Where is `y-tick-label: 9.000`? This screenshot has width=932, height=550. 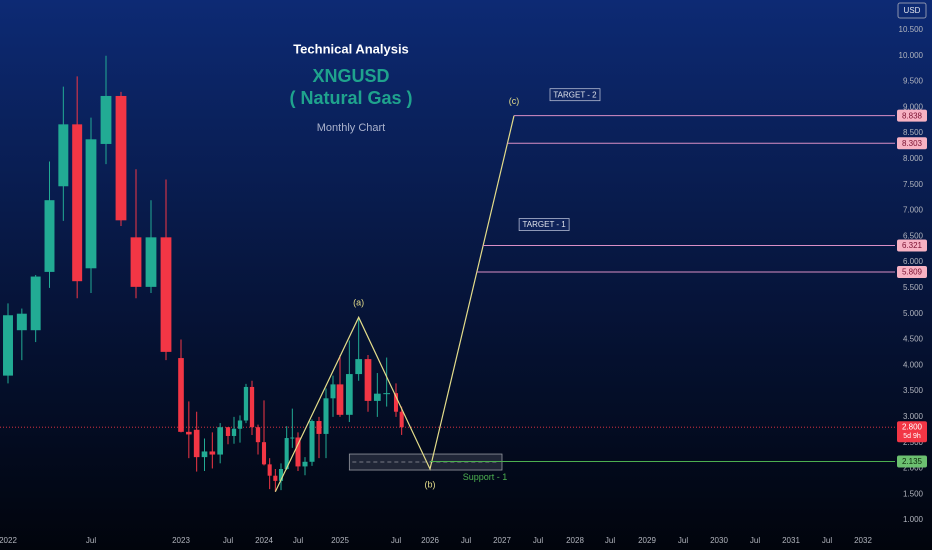 y-tick-label: 9.000 is located at coordinates (913, 106).